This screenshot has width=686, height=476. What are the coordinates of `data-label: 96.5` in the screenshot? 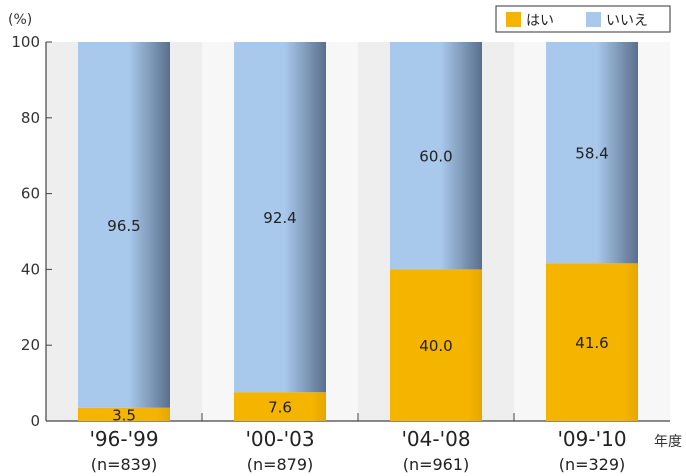 It's located at (123, 226).